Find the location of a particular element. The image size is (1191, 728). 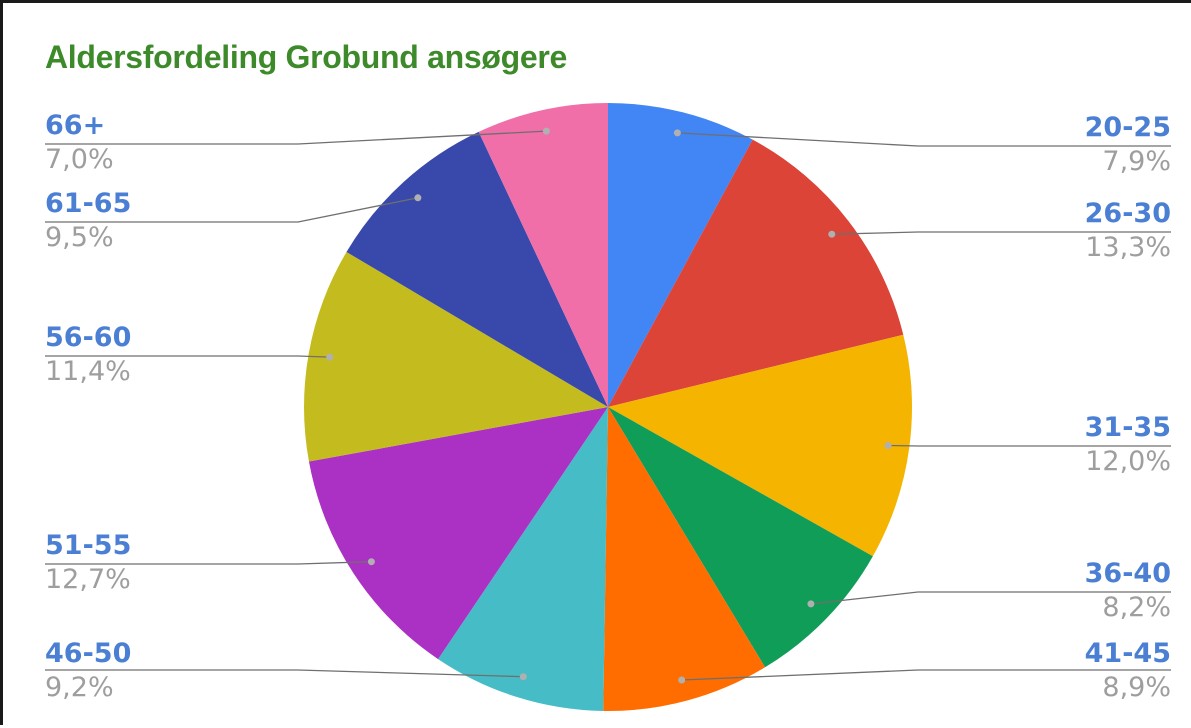

slice-percent-31-35: 12,0% is located at coordinates (1128, 461).